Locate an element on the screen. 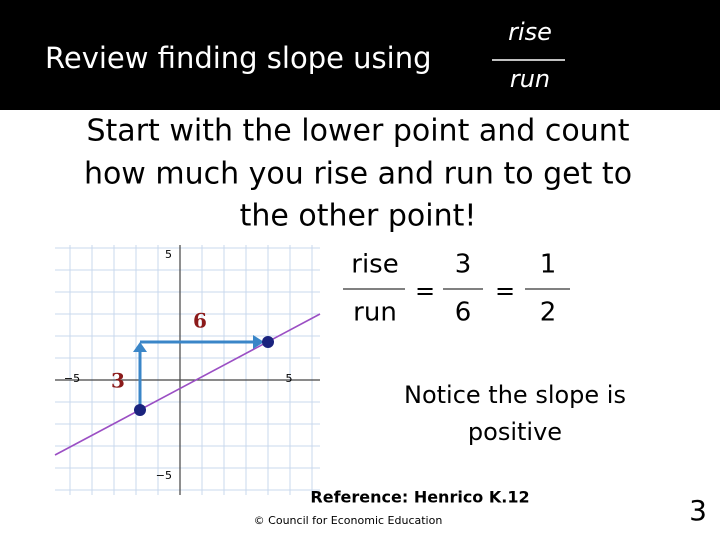  eq-numerator: 1 is located at coordinates (548, 265).